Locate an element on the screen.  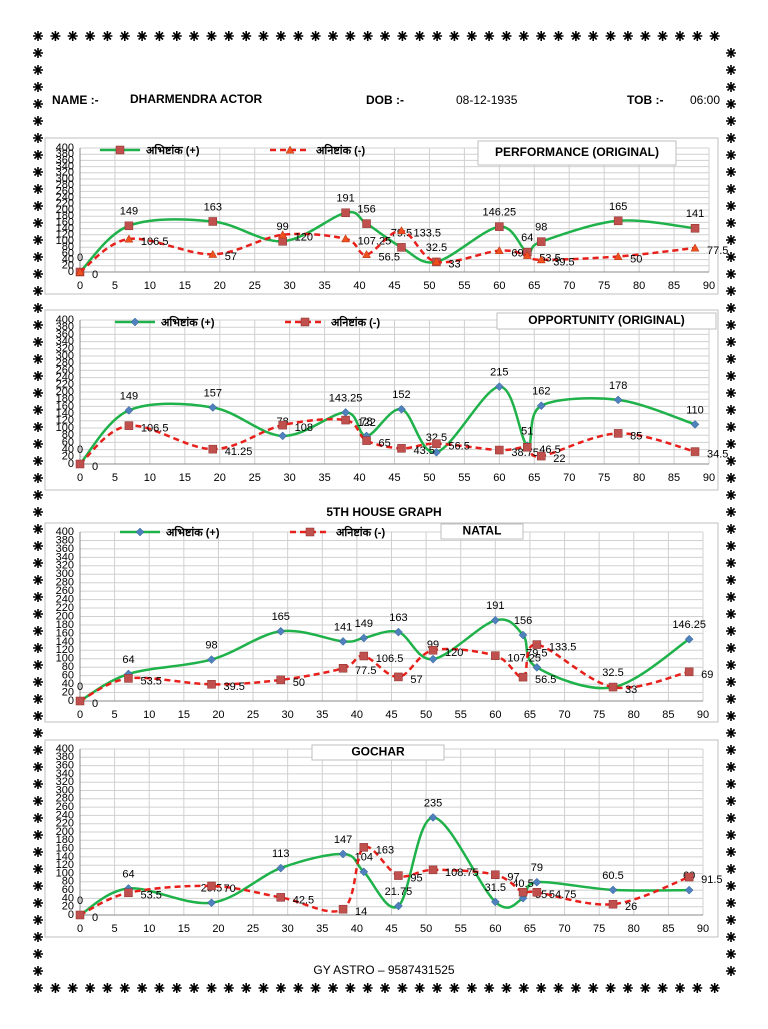
data-label: 22 is located at coordinates (559, 459).